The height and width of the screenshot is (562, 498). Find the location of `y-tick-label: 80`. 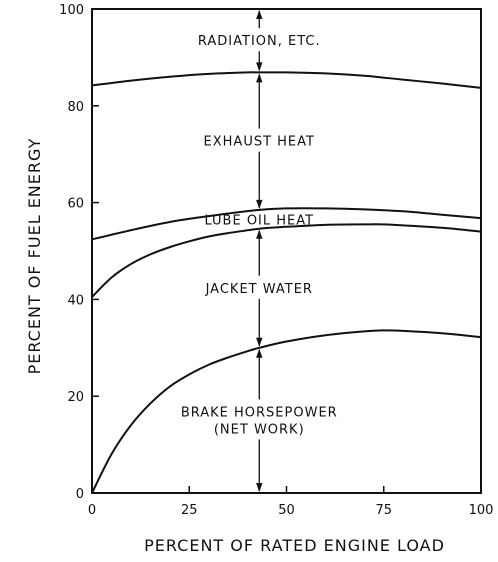

y-tick-label: 80 is located at coordinates (75, 107).